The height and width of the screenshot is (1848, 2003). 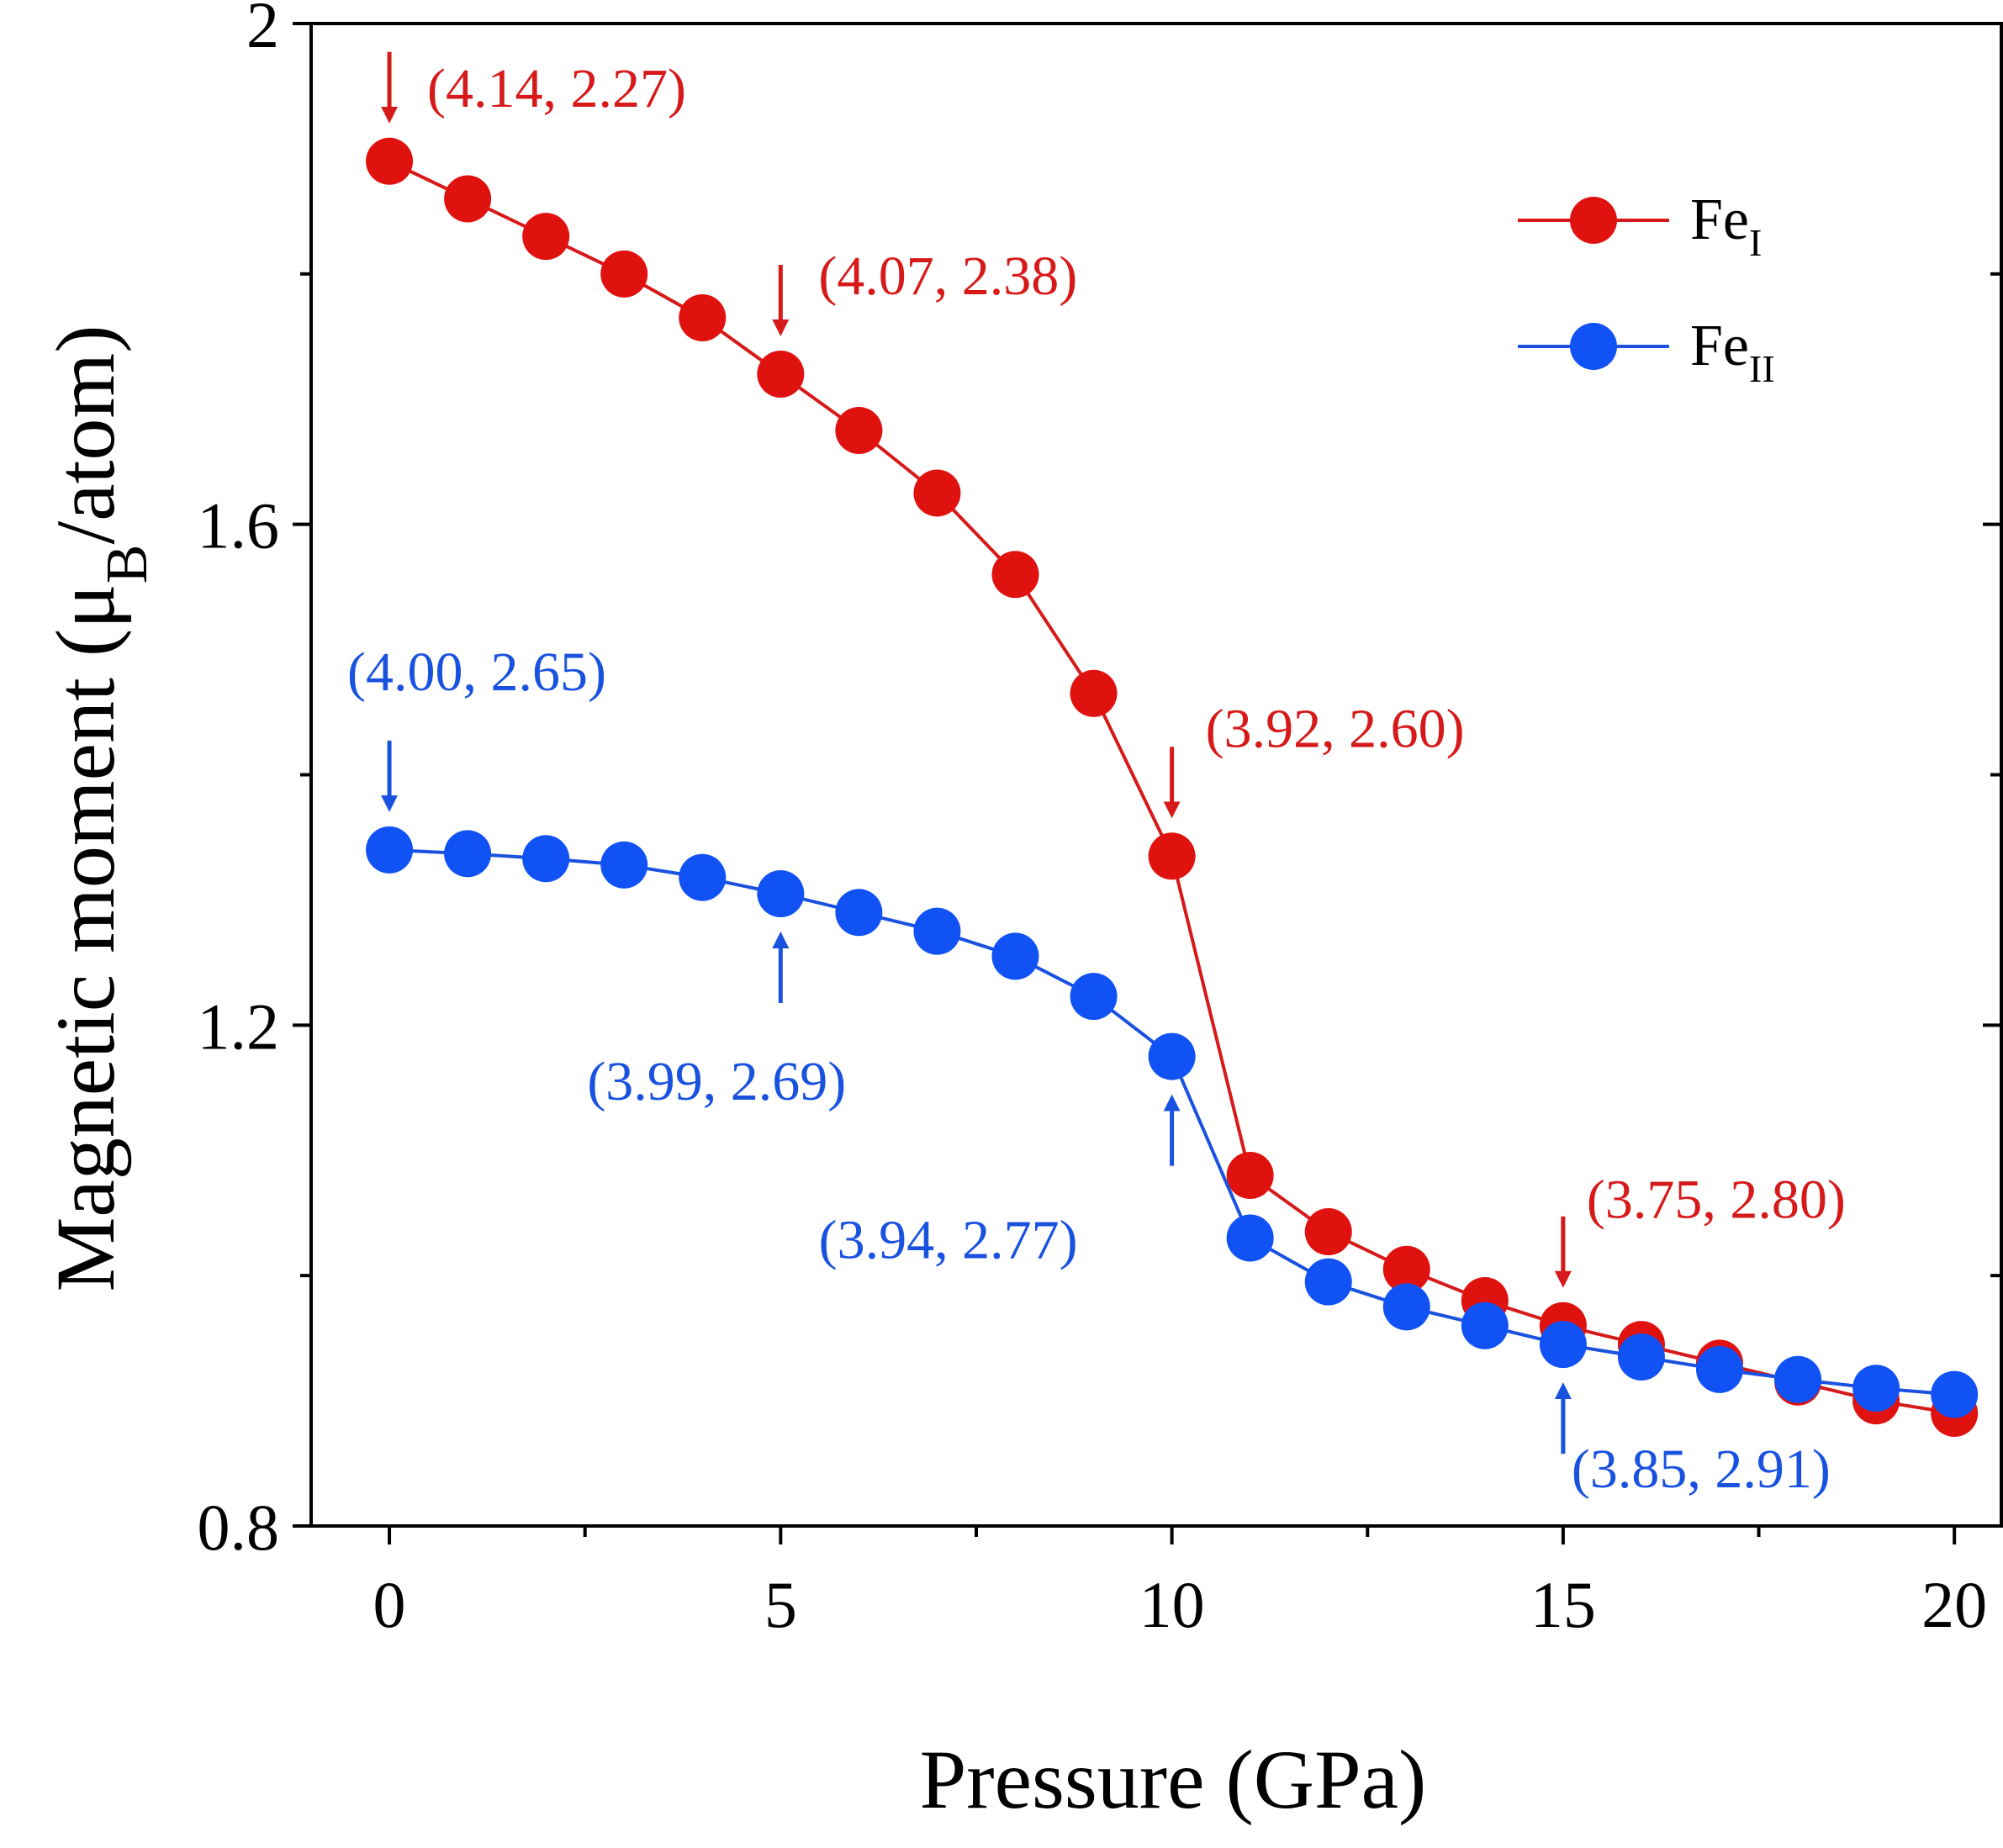 I want to click on legend-label-sub: I, so click(x=1756, y=243).